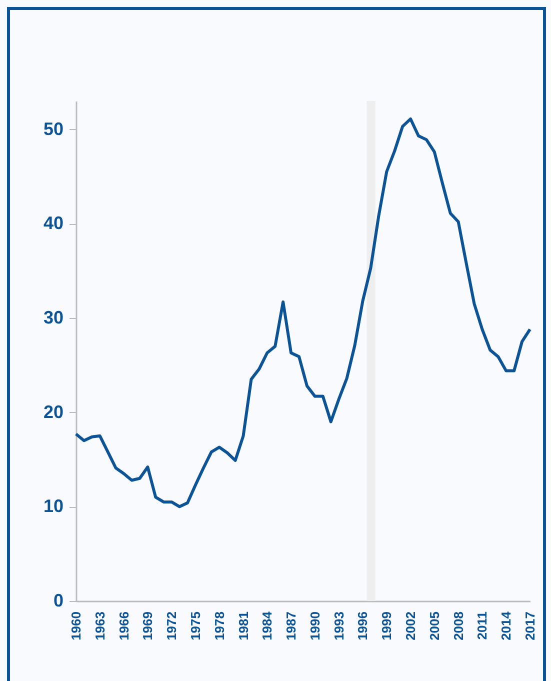 This screenshot has width=551, height=681. I want to click on x-tick-label: 1996, so click(362, 626).